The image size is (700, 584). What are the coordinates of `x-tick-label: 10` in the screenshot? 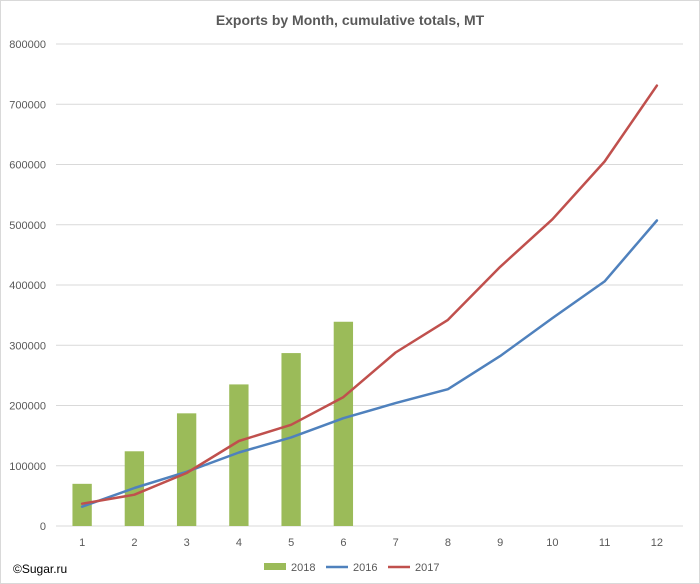 It's located at (552, 543).